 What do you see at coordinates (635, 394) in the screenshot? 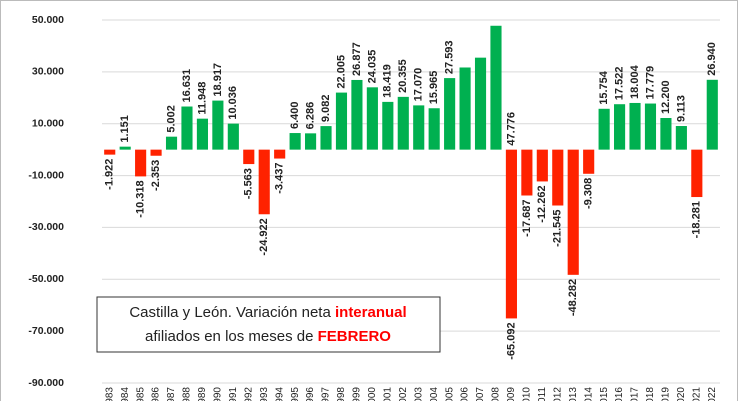
I see `x-tick-label: 2017` at bounding box center [635, 394].